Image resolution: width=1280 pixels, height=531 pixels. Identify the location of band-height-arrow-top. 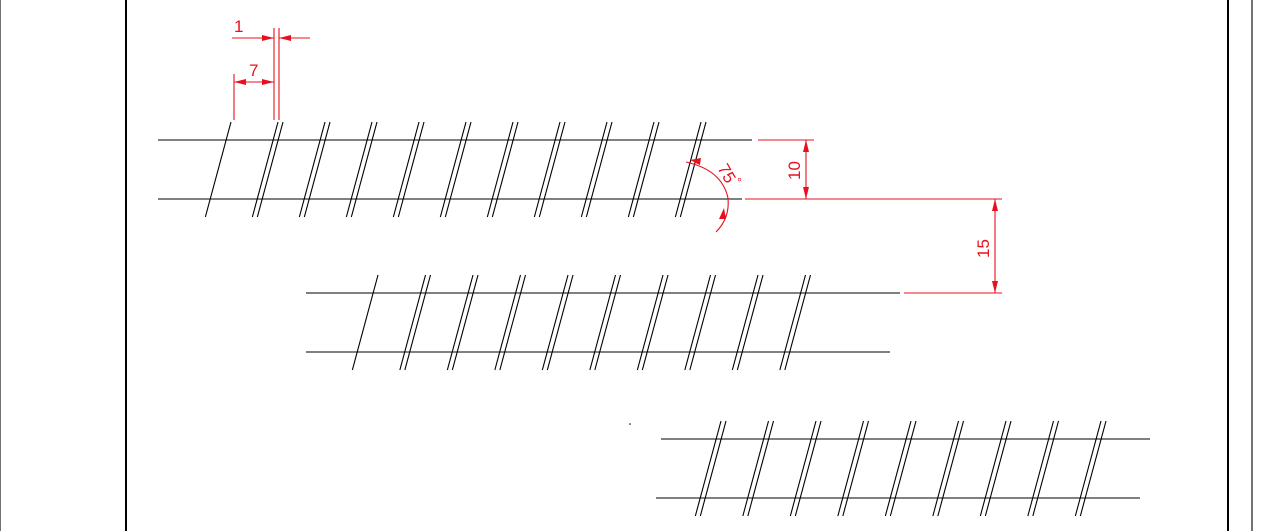
(806, 146).